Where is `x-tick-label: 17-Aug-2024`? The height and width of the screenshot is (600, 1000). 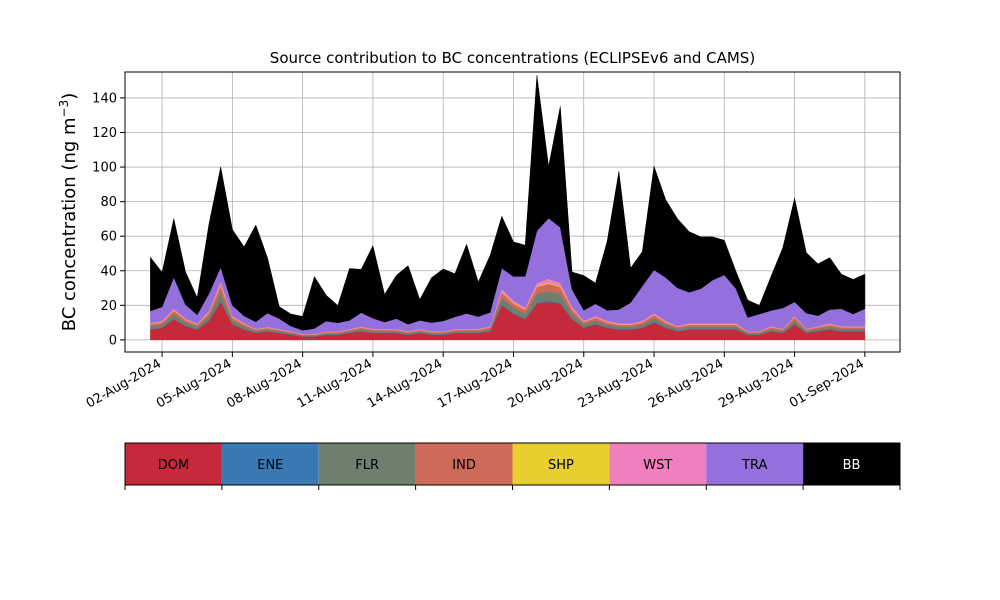
x-tick-label: 17-Aug-2024 is located at coordinates (475, 383).